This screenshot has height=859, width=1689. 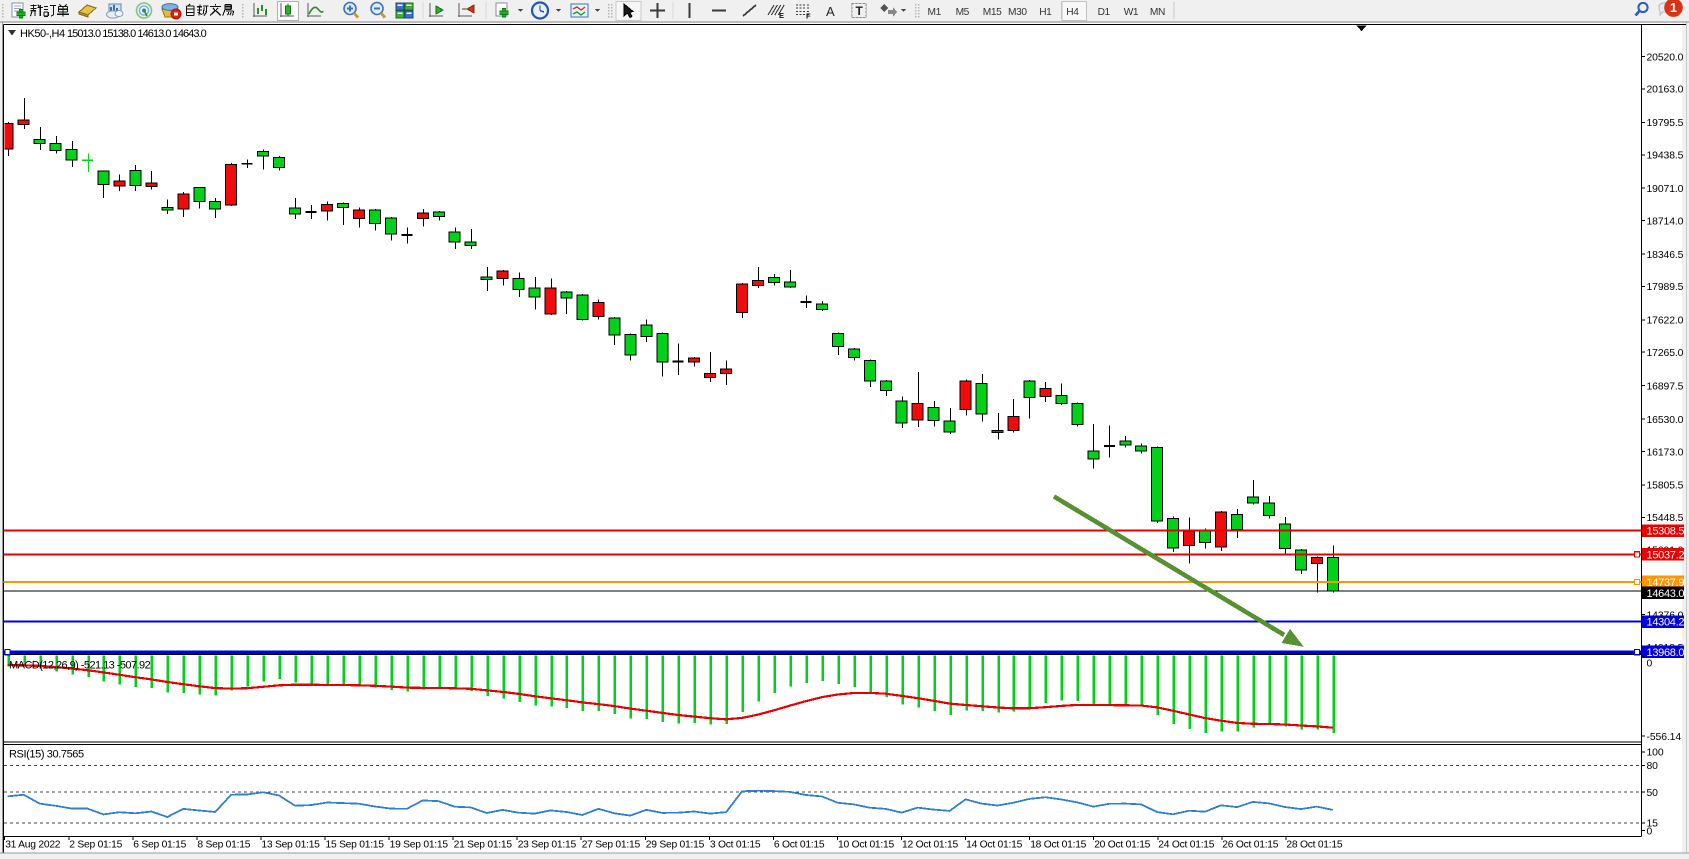 What do you see at coordinates (290, 845) in the screenshot?
I see `svg-text: 13 Sep 01:15` at bounding box center [290, 845].